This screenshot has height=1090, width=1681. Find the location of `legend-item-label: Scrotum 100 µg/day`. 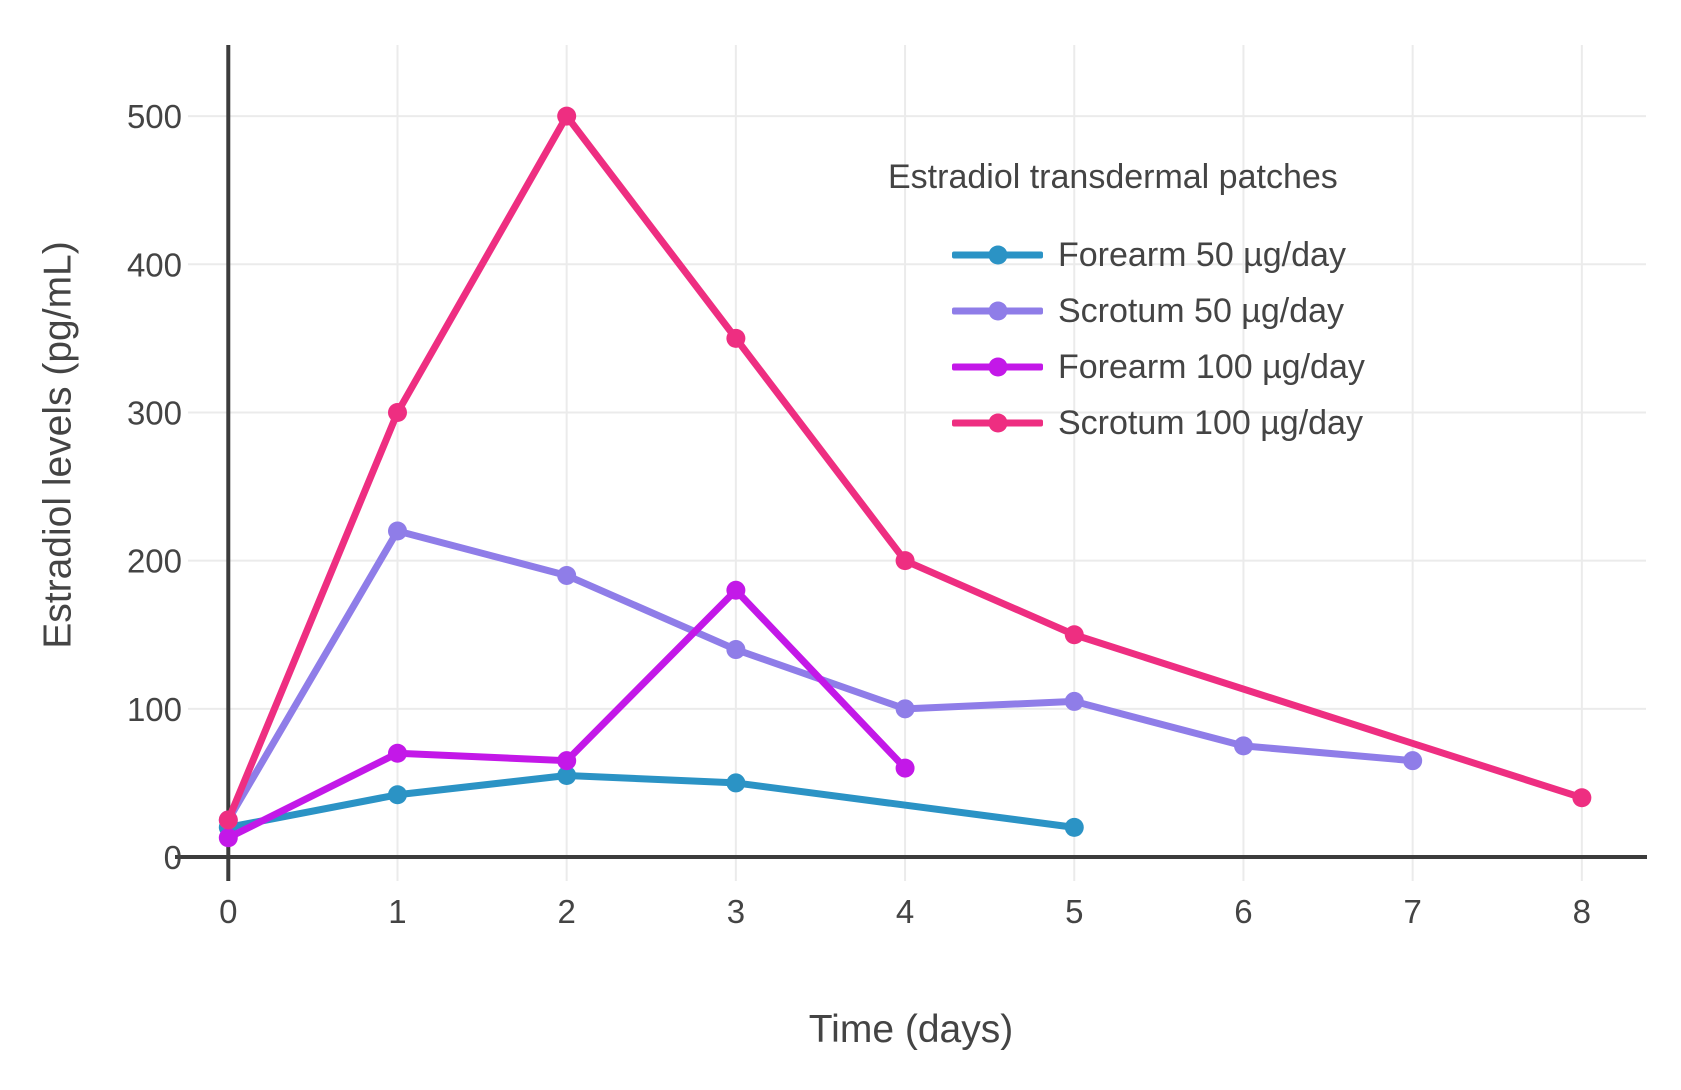

legend-item-label: Scrotum 100 µg/day is located at coordinates (1210, 423).